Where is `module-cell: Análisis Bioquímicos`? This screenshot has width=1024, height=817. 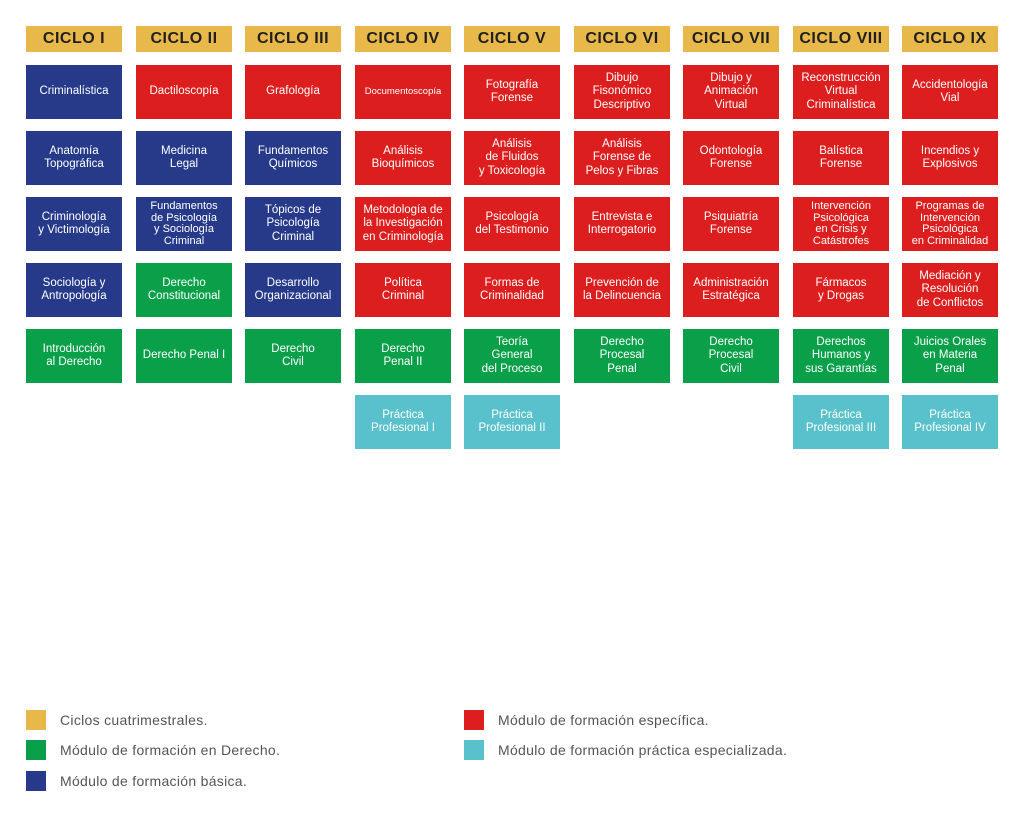
module-cell: Análisis Bioquímicos is located at coordinates (403, 158).